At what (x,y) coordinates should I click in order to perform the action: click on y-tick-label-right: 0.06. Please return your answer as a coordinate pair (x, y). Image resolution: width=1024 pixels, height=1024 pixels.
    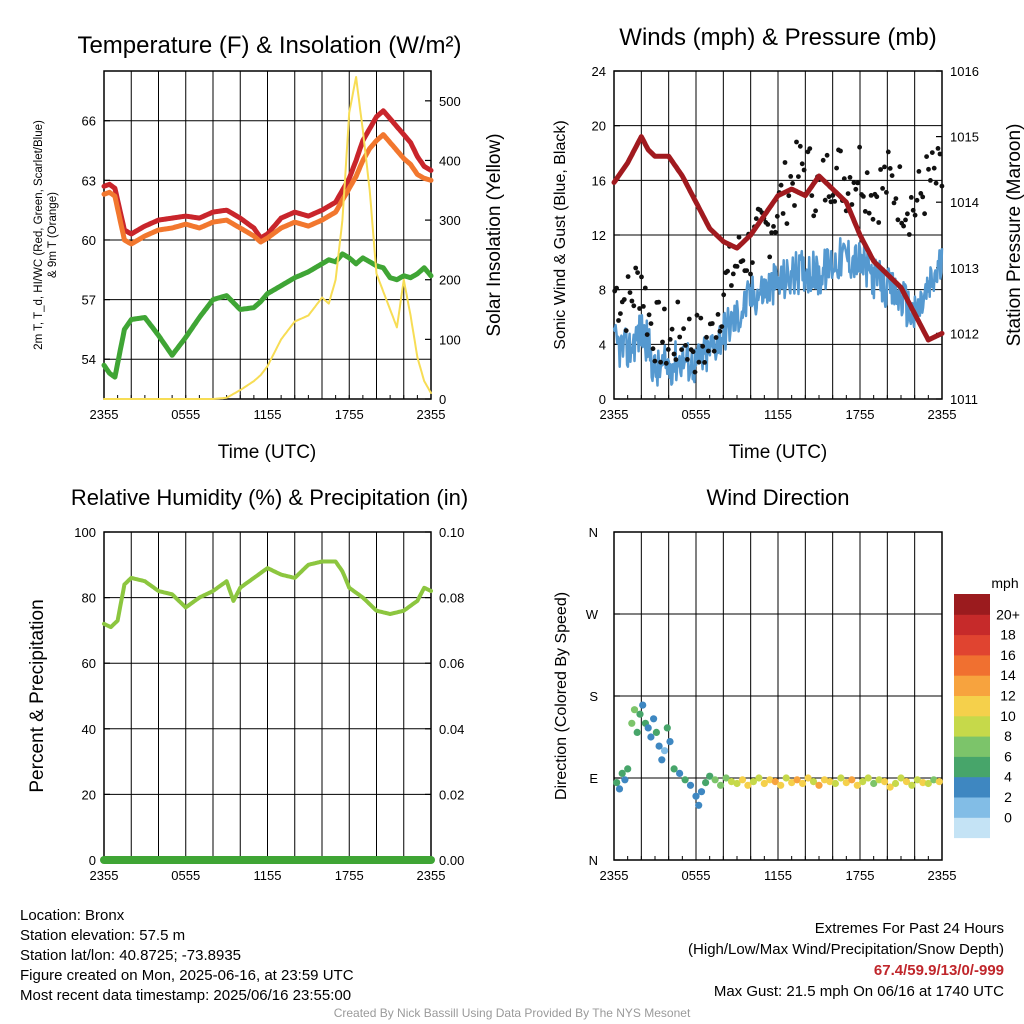
    Looking at the image, I should click on (451, 663).